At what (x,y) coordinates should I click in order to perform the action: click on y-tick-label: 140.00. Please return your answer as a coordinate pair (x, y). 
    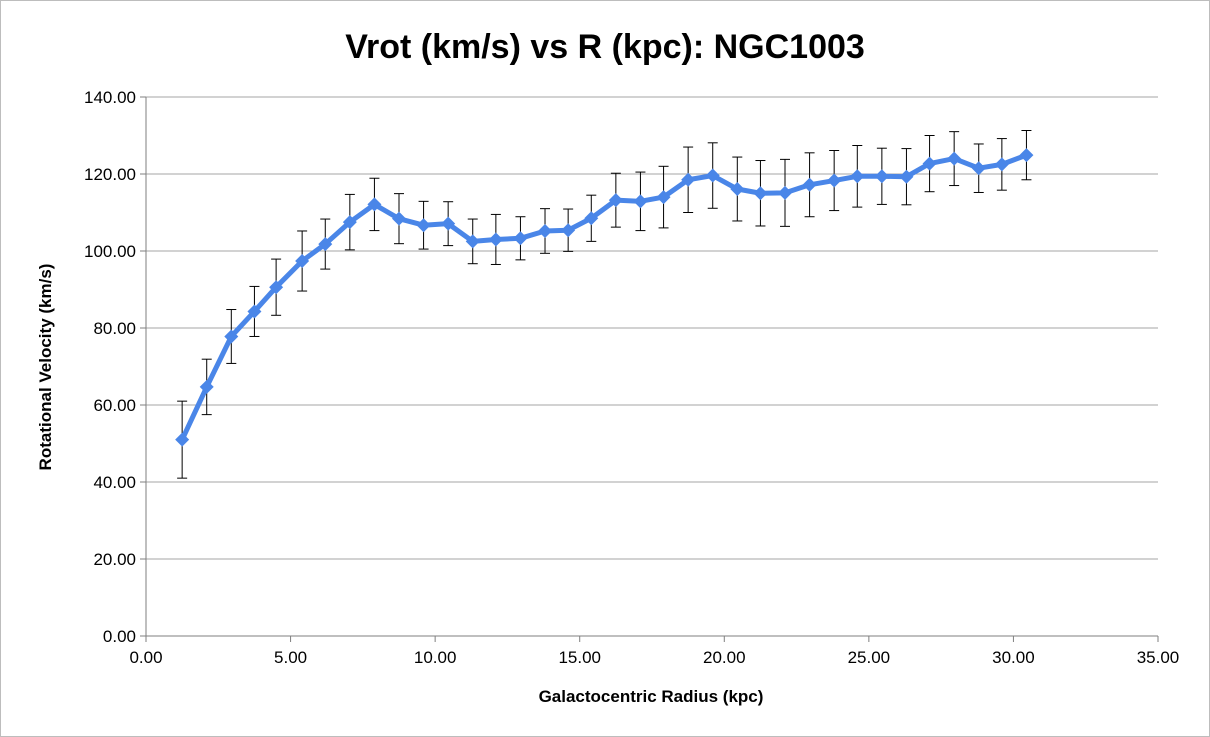
    Looking at the image, I should click on (110, 97).